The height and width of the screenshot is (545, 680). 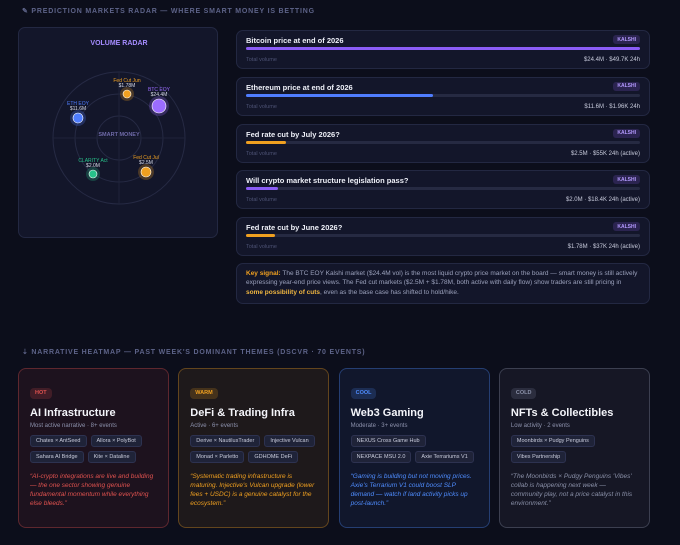 I want to click on tag: Axie Terrariums V1, so click(x=444, y=457).